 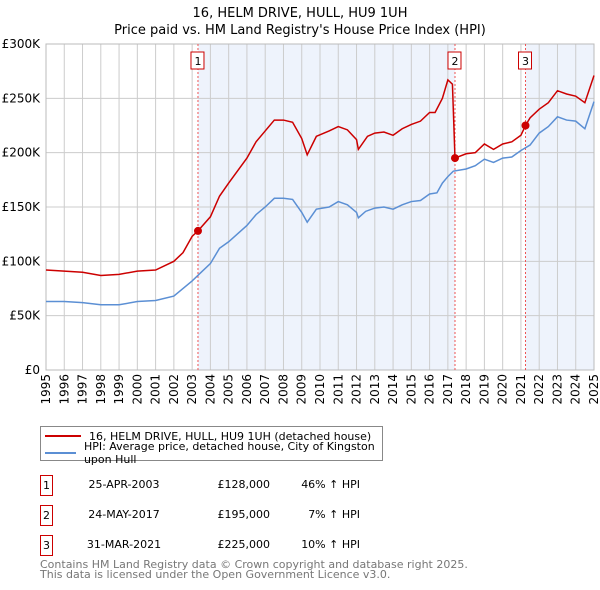 What do you see at coordinates (210, 389) in the screenshot?
I see `x-tick-label: 2004` at bounding box center [210, 389].